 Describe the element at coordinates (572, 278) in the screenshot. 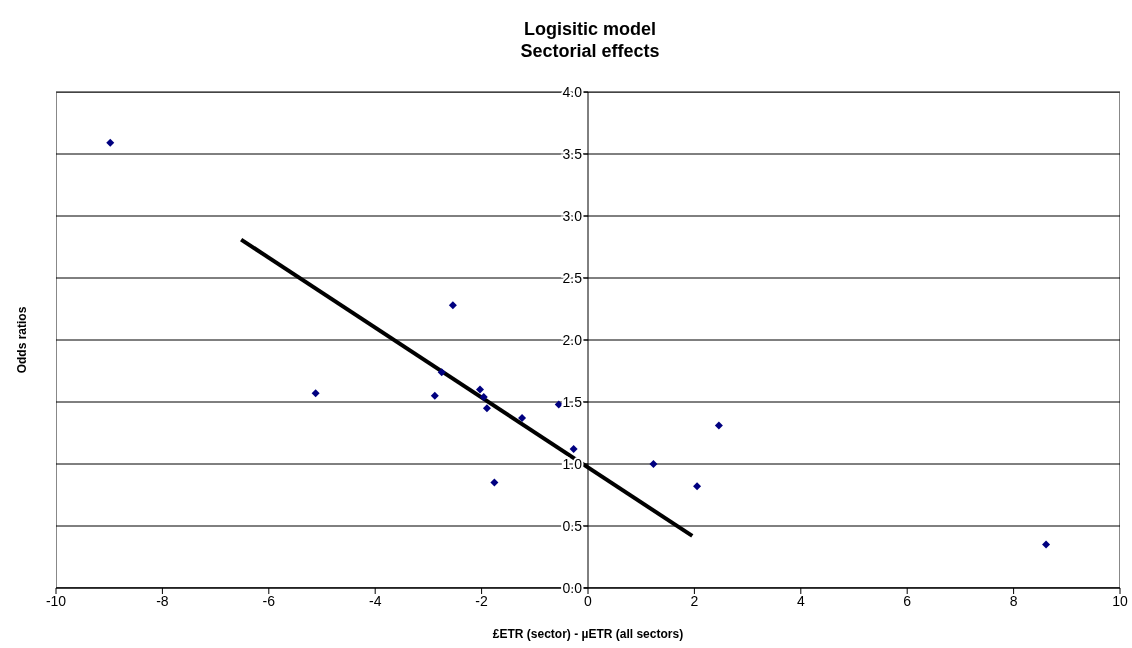

I see `y-tick-label: 2.5` at that location.